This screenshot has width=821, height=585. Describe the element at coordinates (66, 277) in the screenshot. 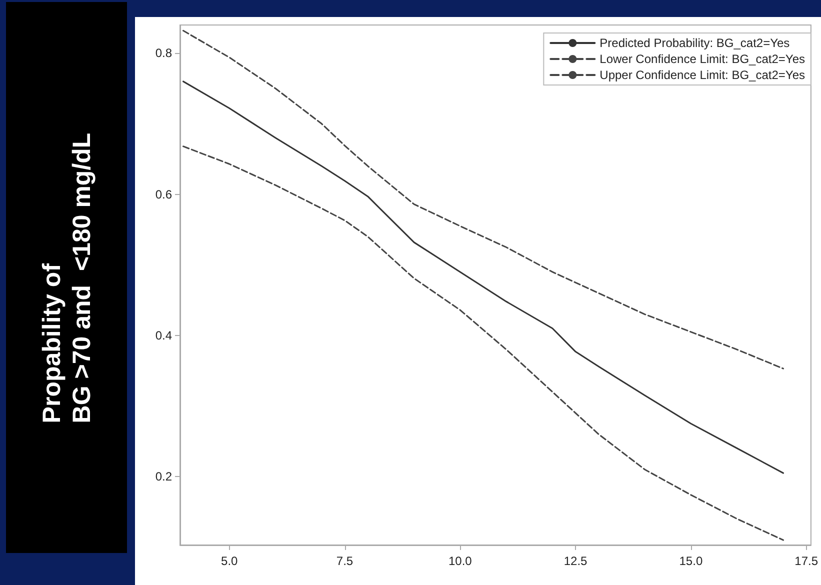

I see `y-axis-title: Propability of BG >70 and <180 mg/dL` at that location.